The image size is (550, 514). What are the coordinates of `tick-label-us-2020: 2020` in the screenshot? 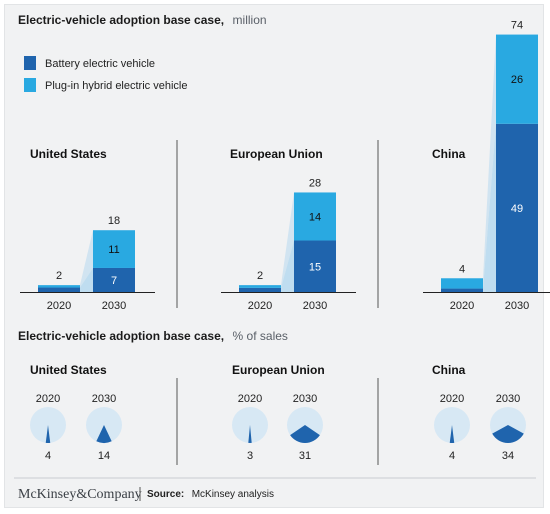 It's located at (59, 306).